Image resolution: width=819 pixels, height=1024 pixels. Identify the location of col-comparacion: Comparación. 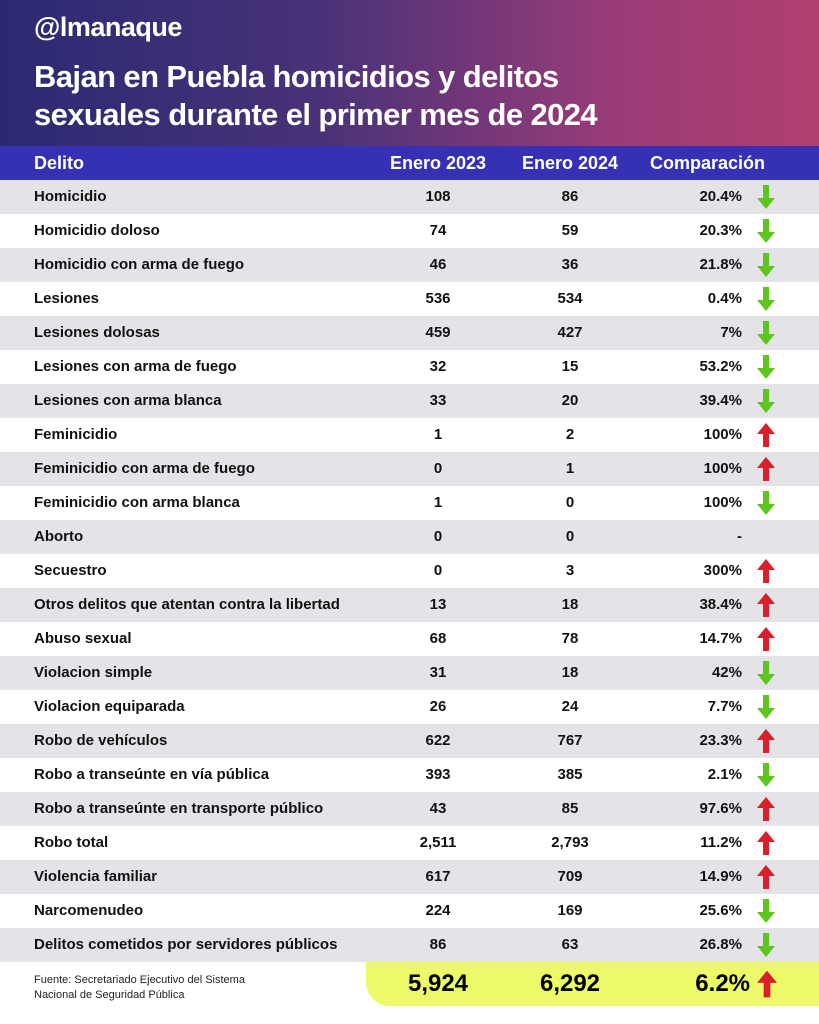
(708, 163).